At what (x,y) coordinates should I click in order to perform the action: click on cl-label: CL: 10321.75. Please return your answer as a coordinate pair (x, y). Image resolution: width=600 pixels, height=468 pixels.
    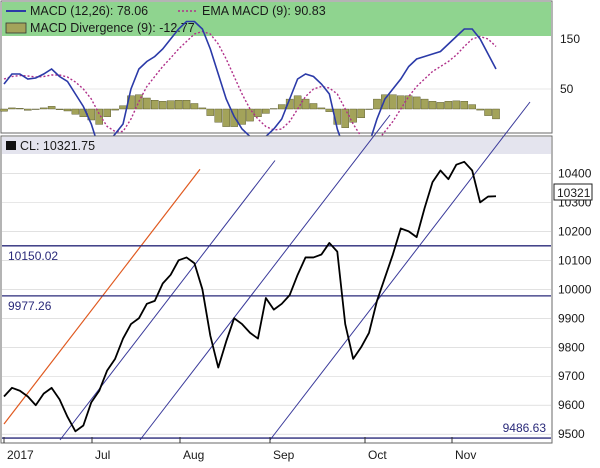
    Looking at the image, I should click on (57, 146).